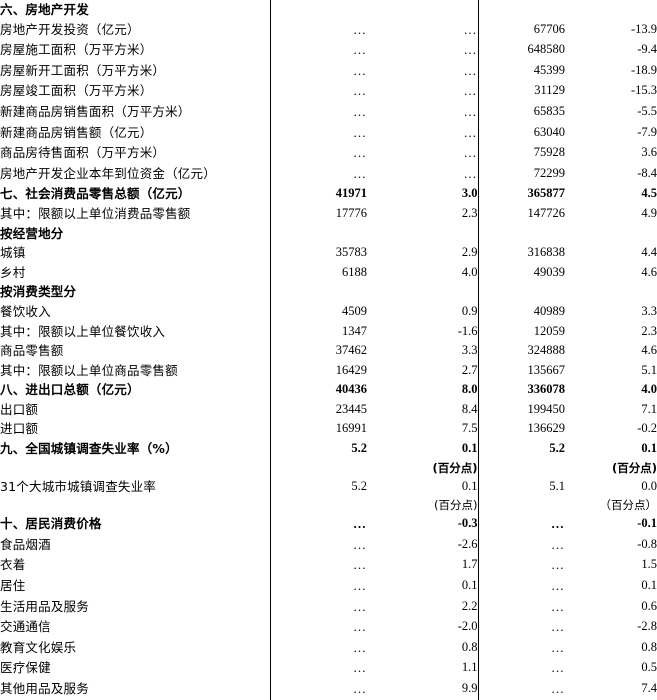  Describe the element at coordinates (611, 194) in the screenshot. I see `value-cumulative-growth: 4.5` at that location.